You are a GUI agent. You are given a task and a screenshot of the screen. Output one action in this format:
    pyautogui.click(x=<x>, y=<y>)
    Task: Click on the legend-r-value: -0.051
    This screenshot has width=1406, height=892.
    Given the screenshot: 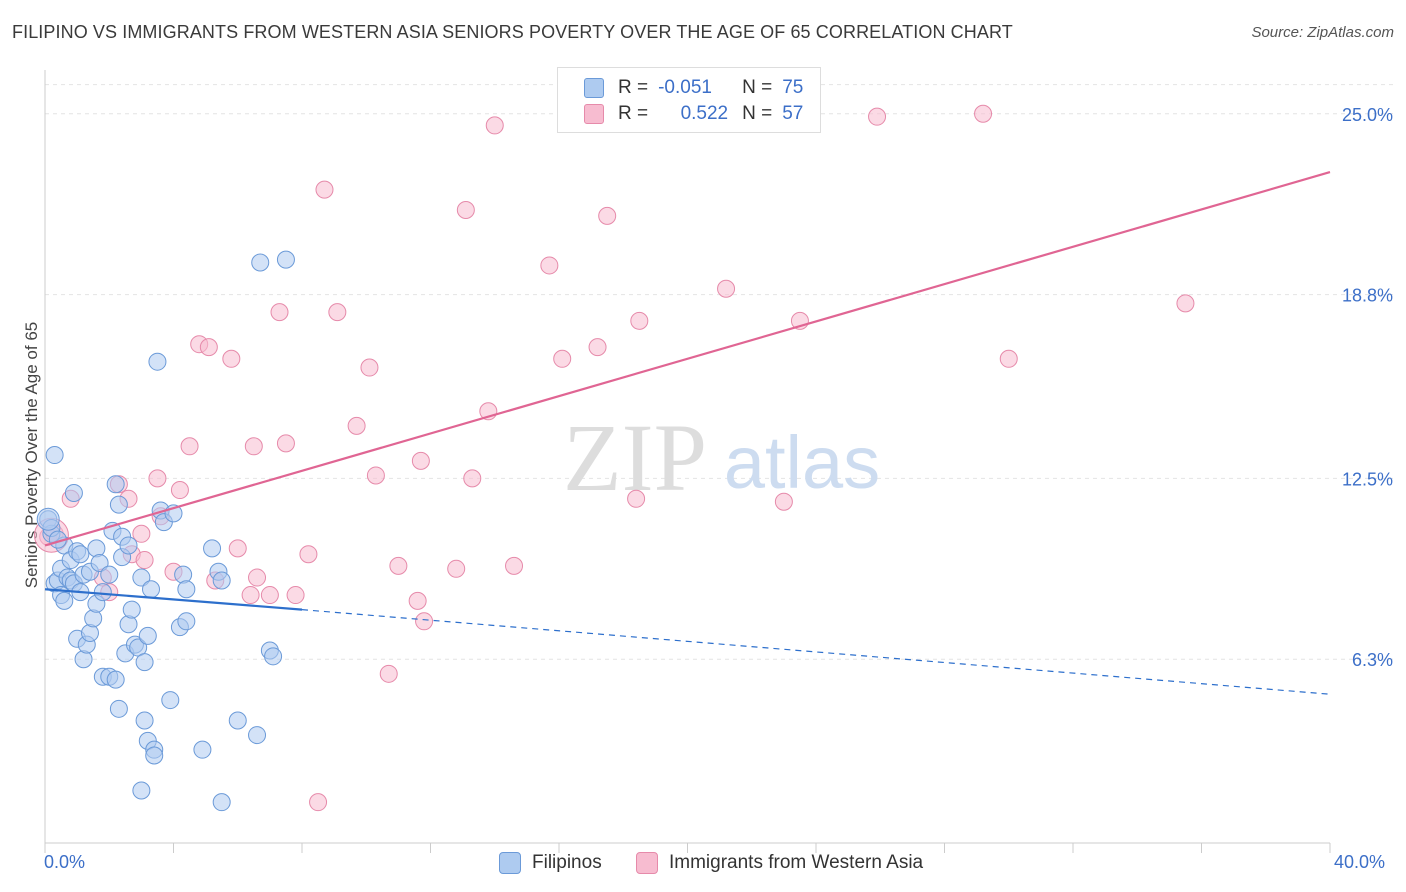 What is the action you would take?
    pyautogui.click(x=685, y=87)
    